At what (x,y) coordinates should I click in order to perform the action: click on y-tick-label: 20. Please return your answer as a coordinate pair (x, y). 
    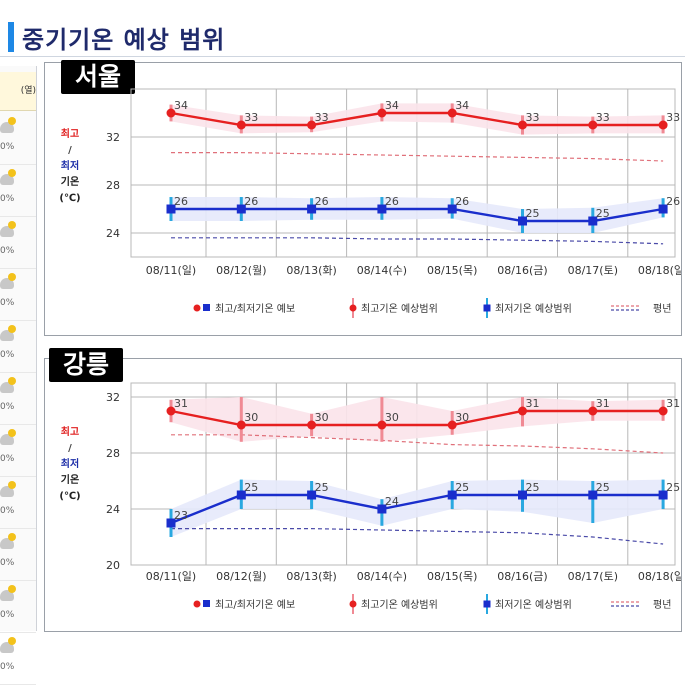
    Looking at the image, I should click on (113, 565).